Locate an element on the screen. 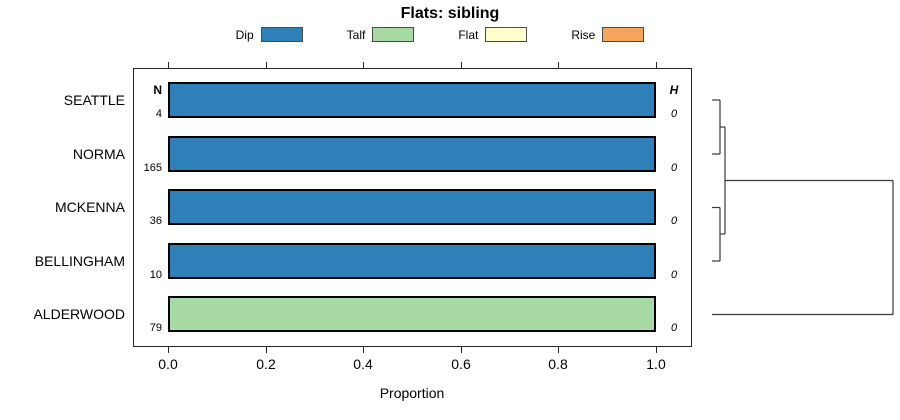 The width and height of the screenshot is (900, 420). y-axis-label-alderwood: ALDERWOOD is located at coordinates (79, 314).